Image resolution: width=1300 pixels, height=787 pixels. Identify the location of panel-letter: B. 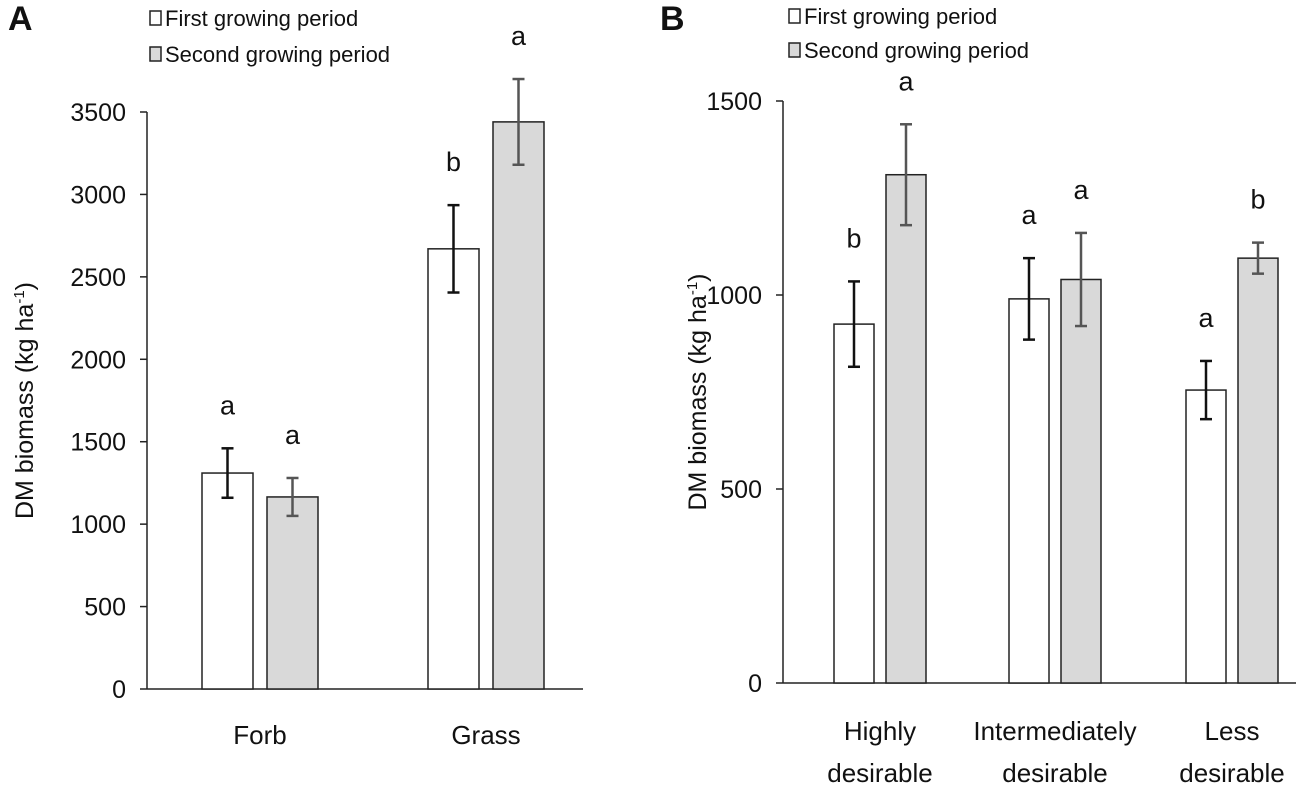
(672, 19).